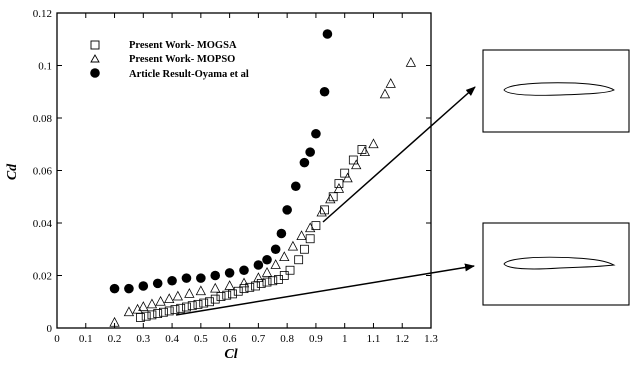  I want to click on x-tick-label: 0.1, so click(86, 339).